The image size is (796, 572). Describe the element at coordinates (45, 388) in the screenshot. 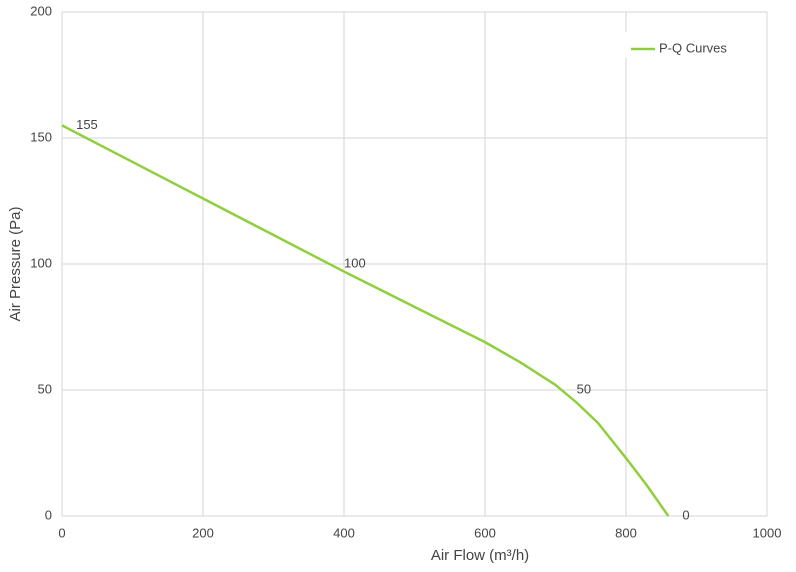

I see `y-tick-label: 50` at that location.